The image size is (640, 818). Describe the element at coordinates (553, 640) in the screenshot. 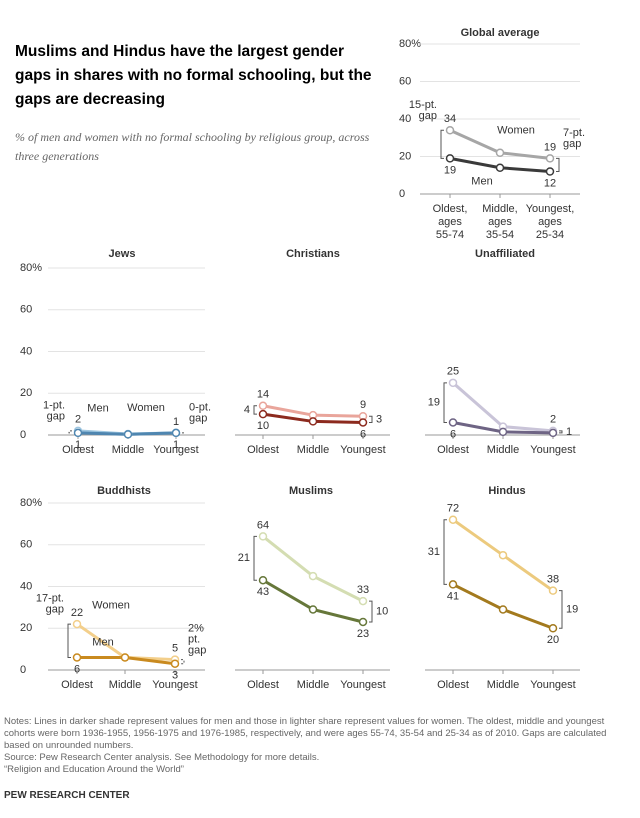

I see `value-label: 20` at that location.